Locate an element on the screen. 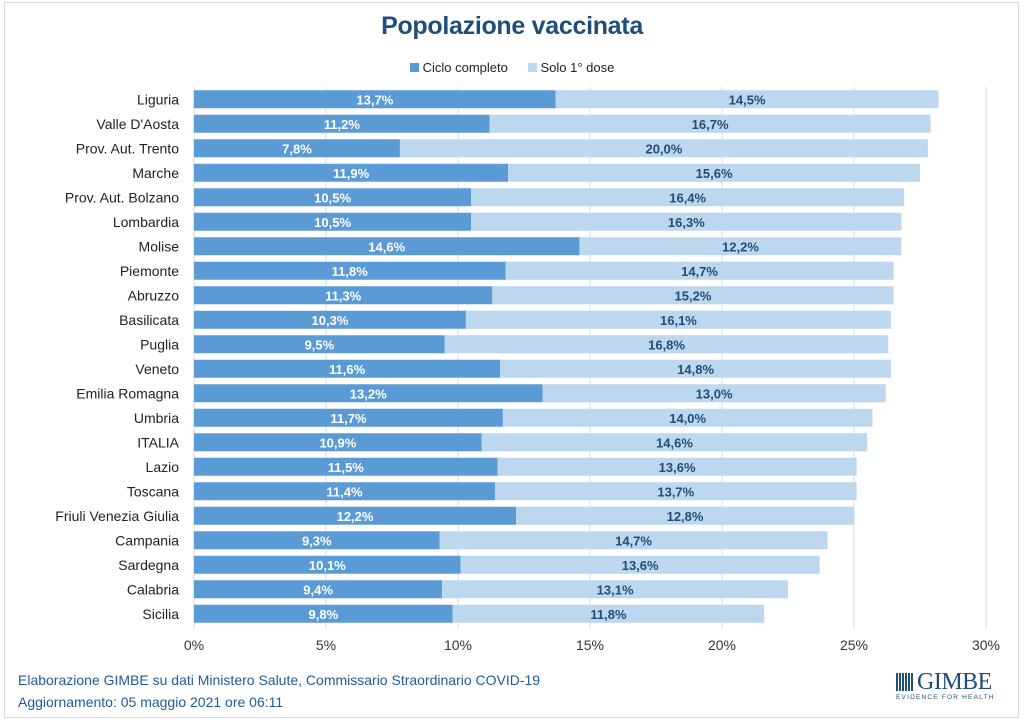 The height and width of the screenshot is (720, 1024). gimbe-logo-tagline: EVIDENCE FOR HEALTH is located at coordinates (945, 697).